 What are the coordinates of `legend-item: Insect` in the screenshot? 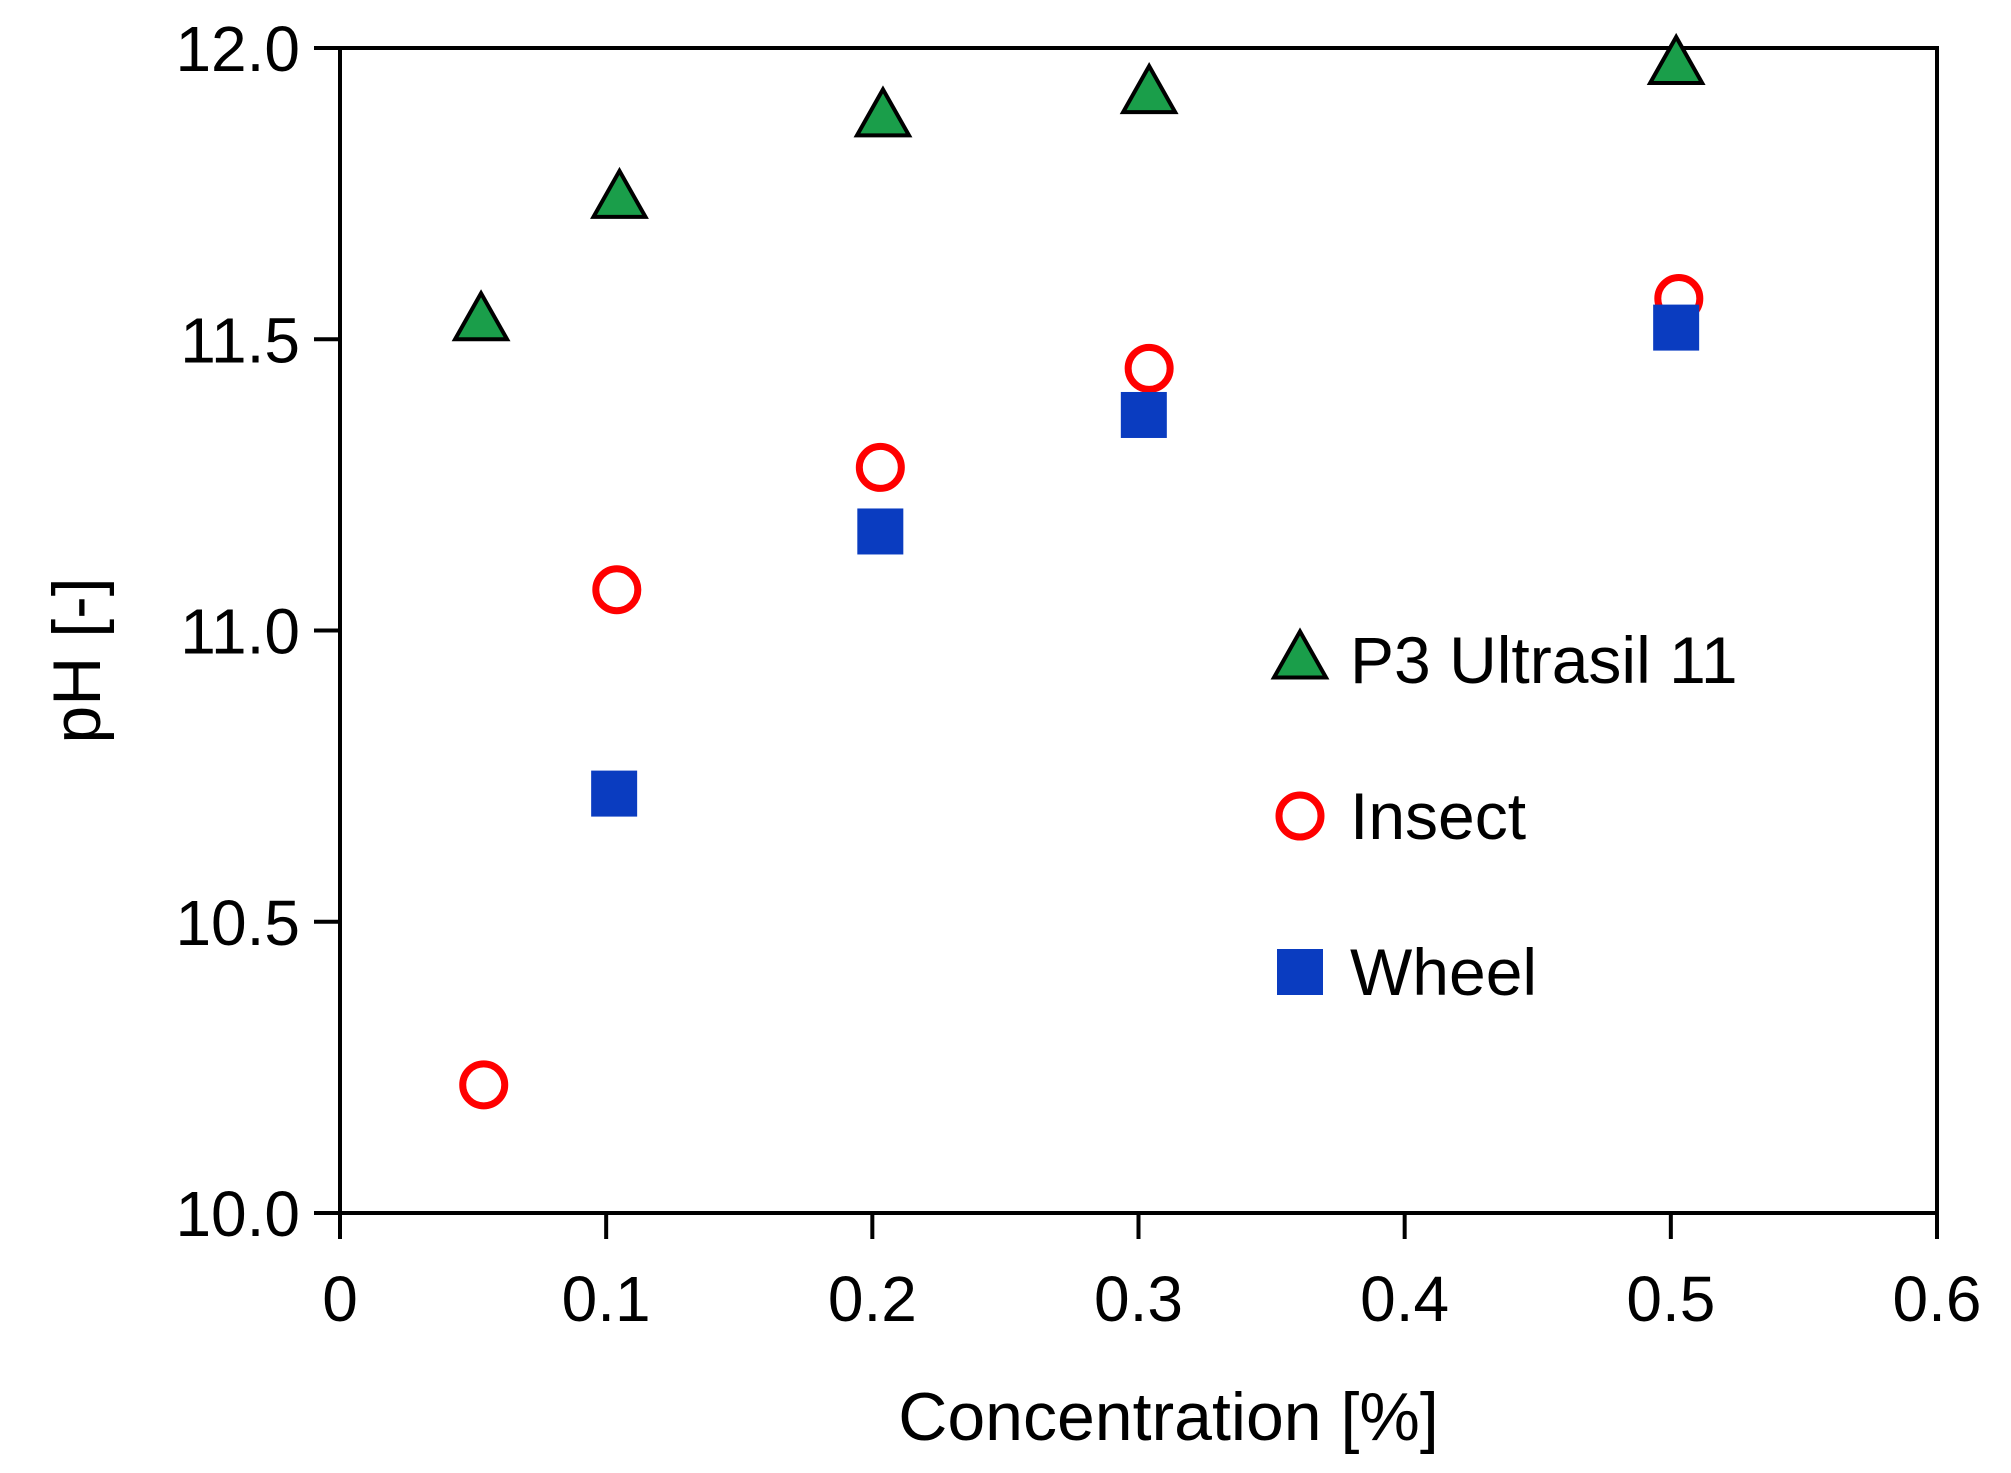 It's located at (1400, 816).